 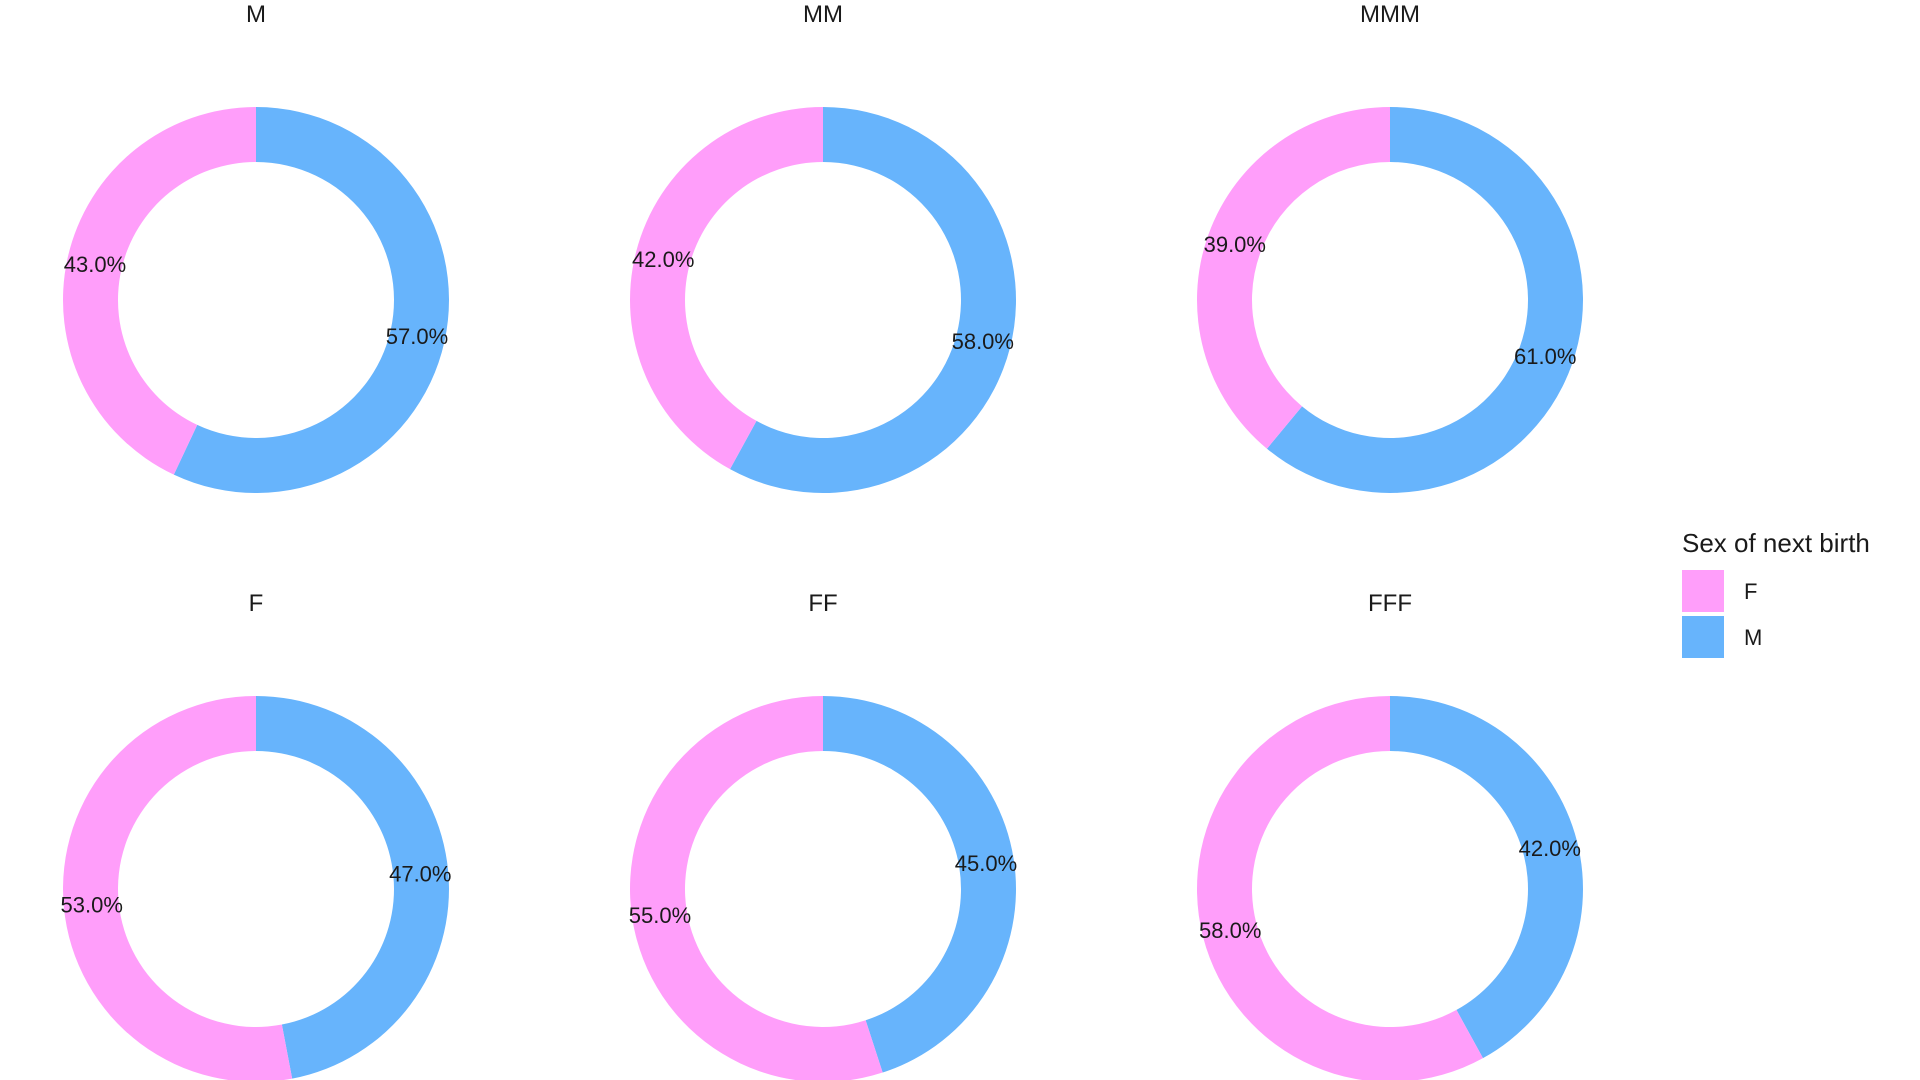 What do you see at coordinates (256, 14) in the screenshot?
I see `panel-title-m: M` at bounding box center [256, 14].